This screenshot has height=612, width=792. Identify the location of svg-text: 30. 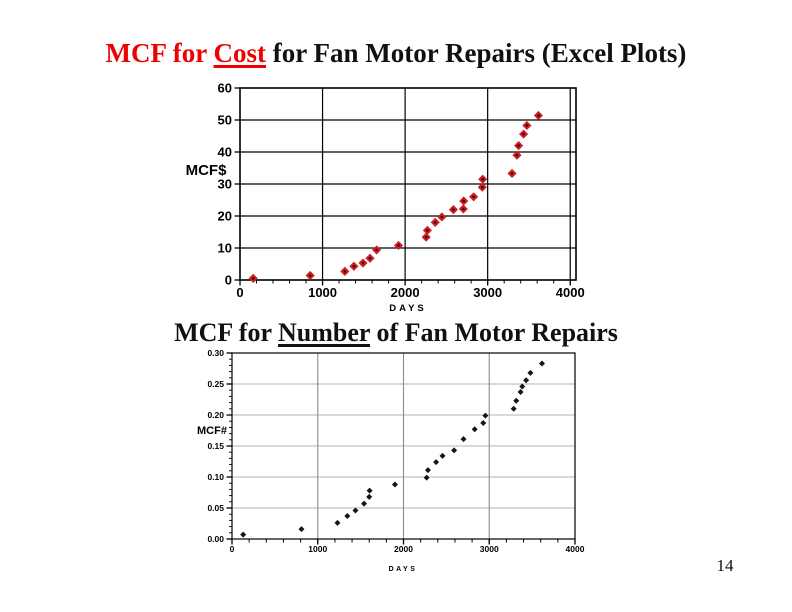
(225, 184).